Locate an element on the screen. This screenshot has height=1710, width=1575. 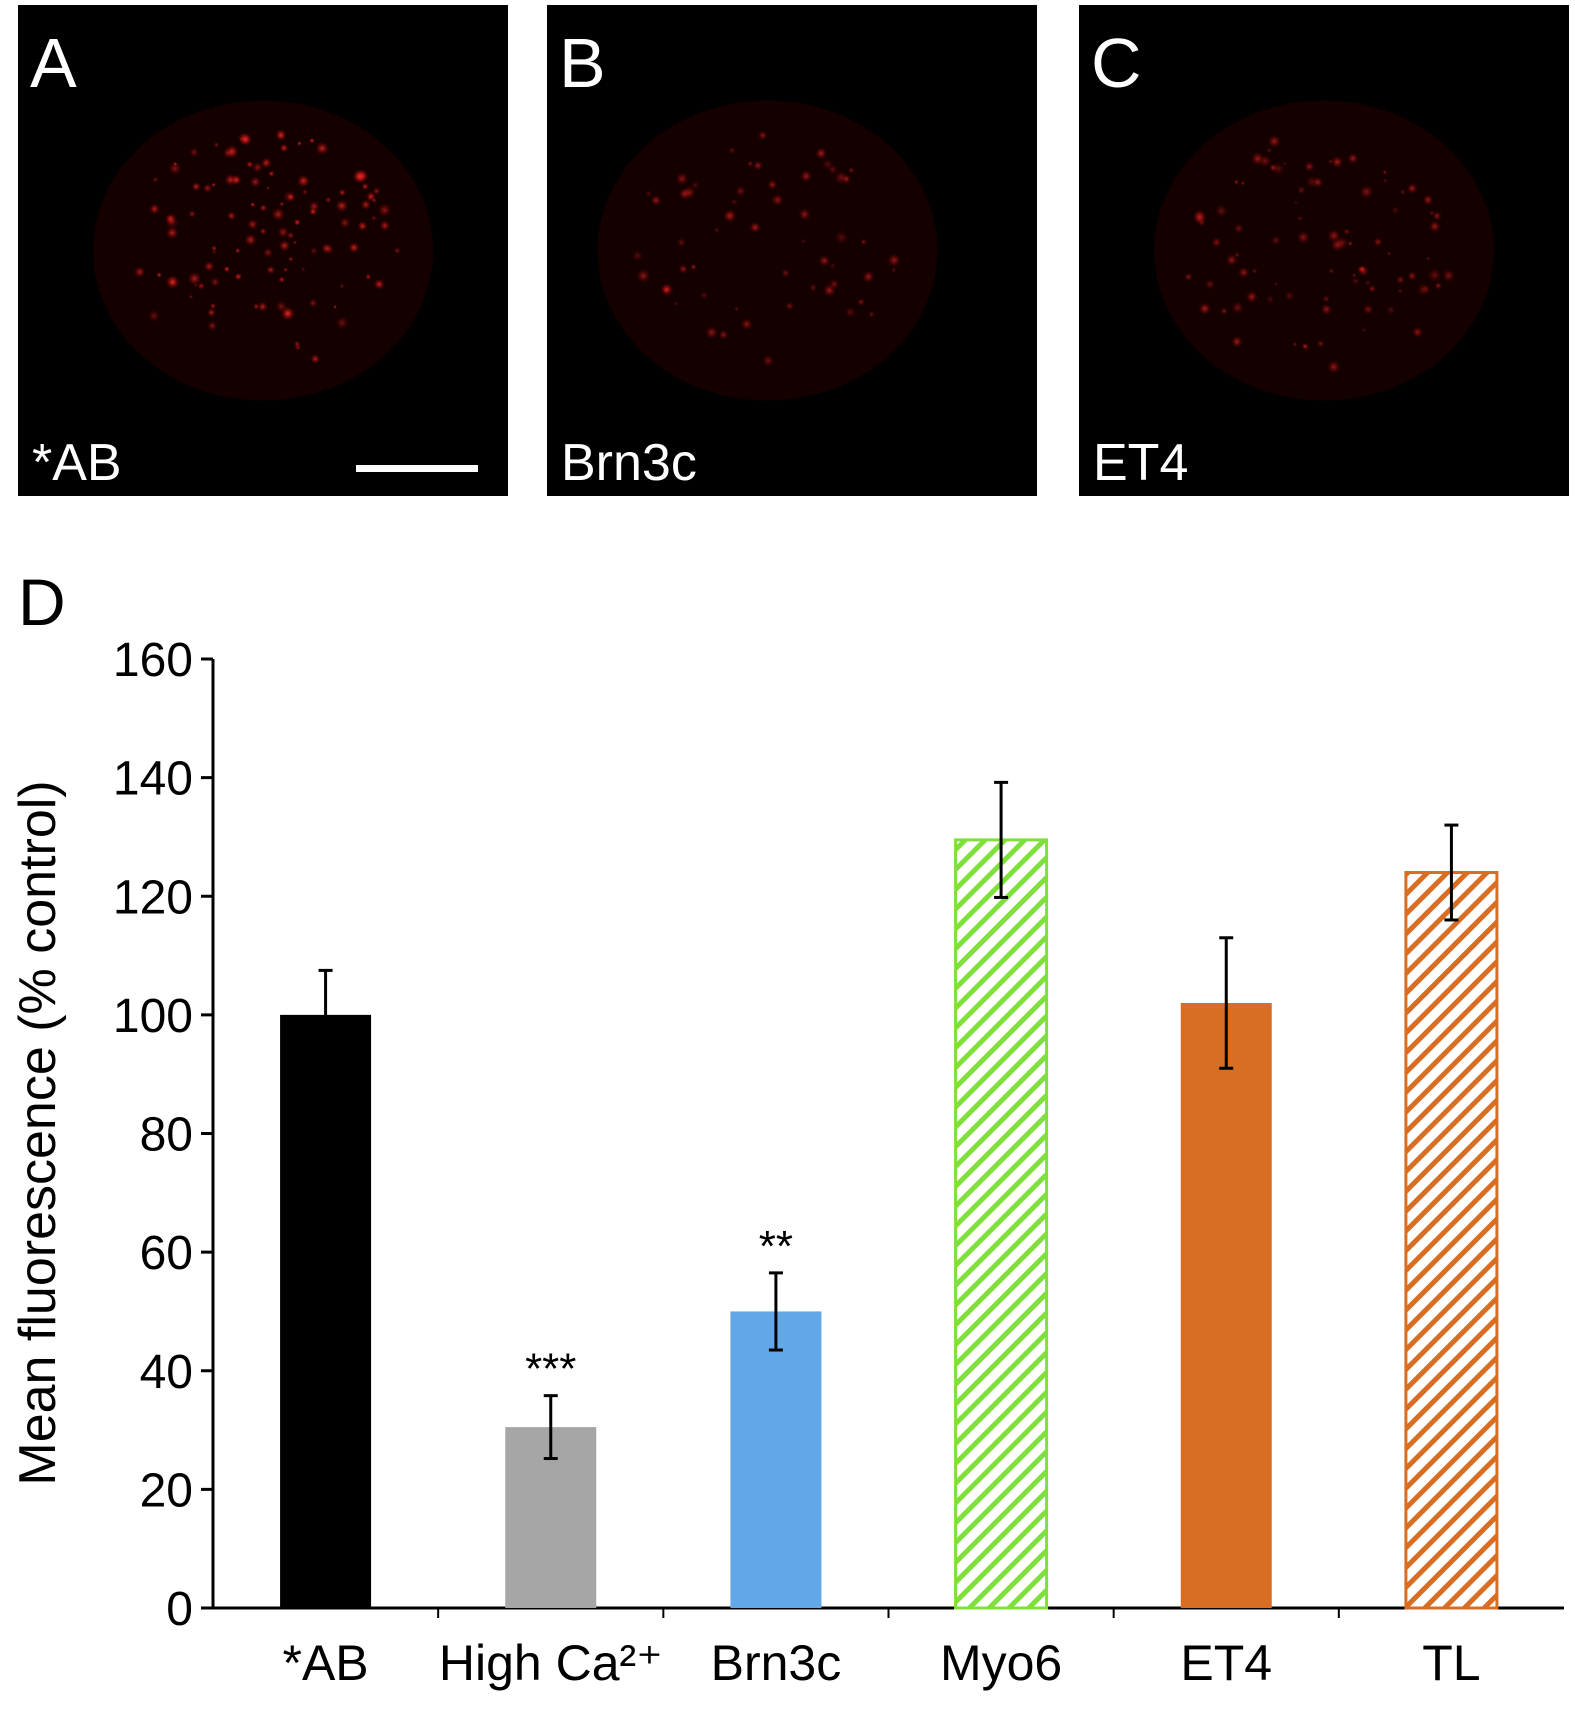
tissue-glow is located at coordinates (1324, 250).